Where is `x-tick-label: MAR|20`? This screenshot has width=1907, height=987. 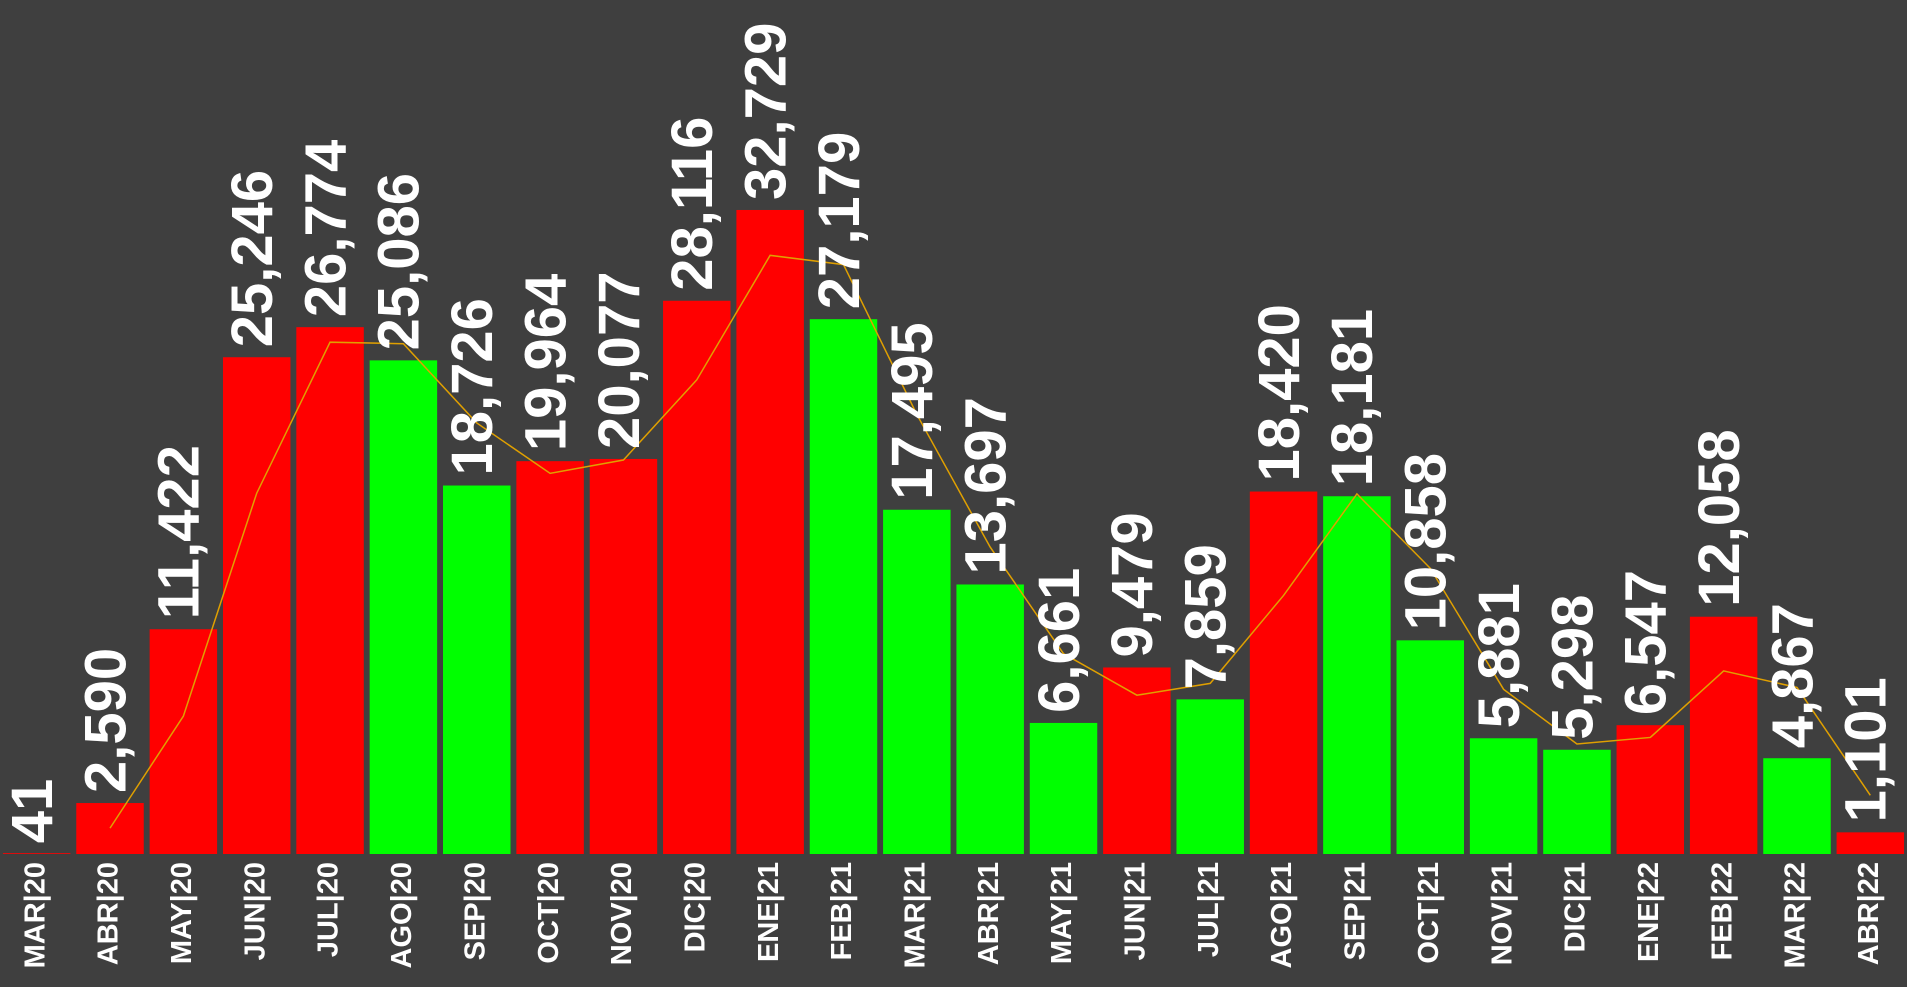 x-tick-label: MAR|20 is located at coordinates (35, 915).